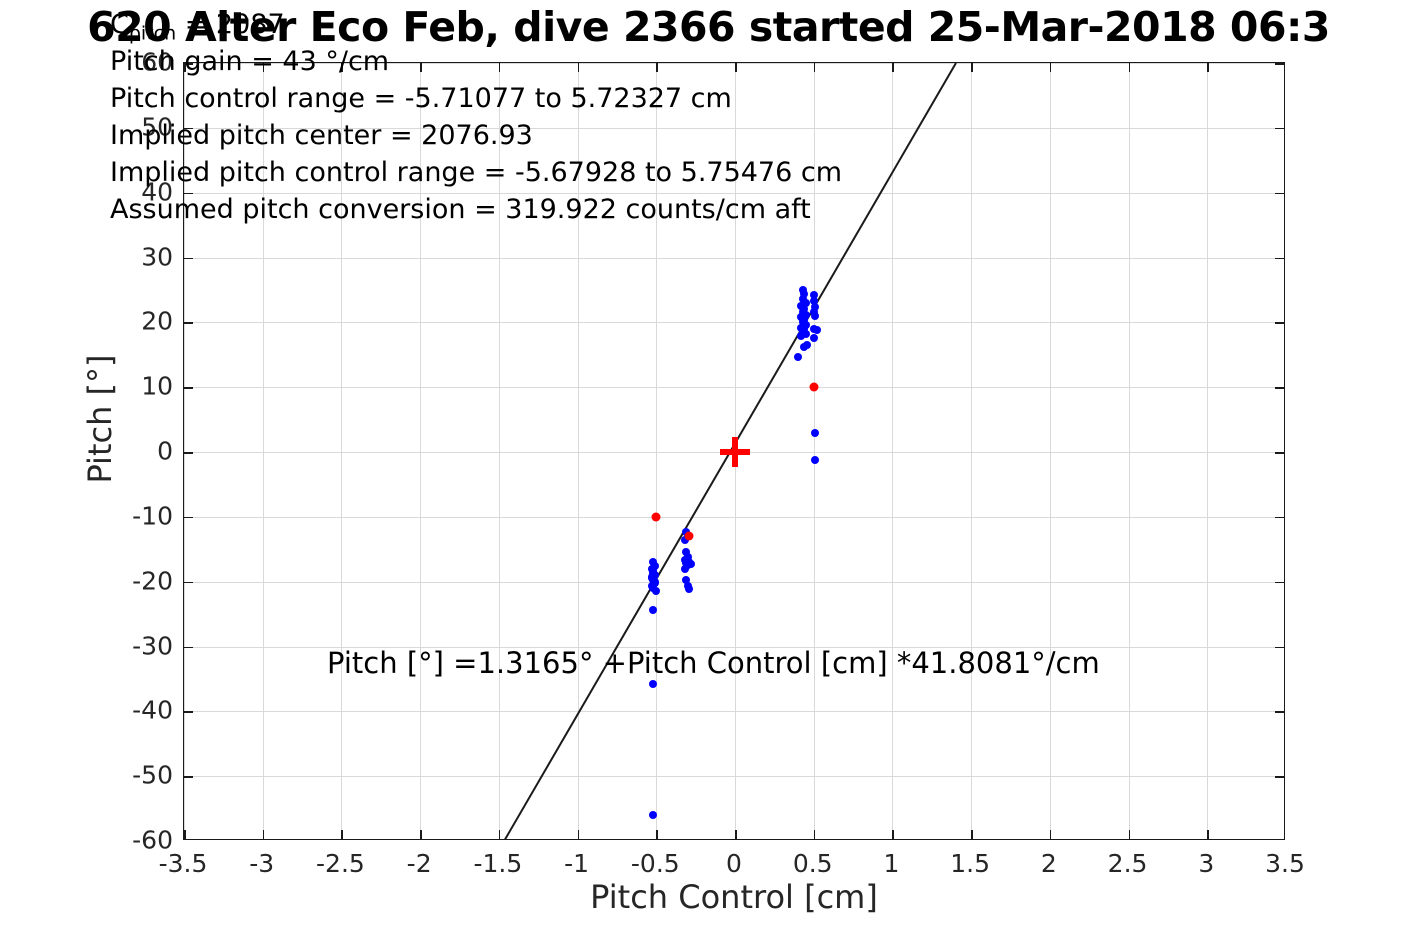 The image size is (1417, 945). Describe the element at coordinates (419, 863) in the screenshot. I see `x-tick-label: -2` at that location.